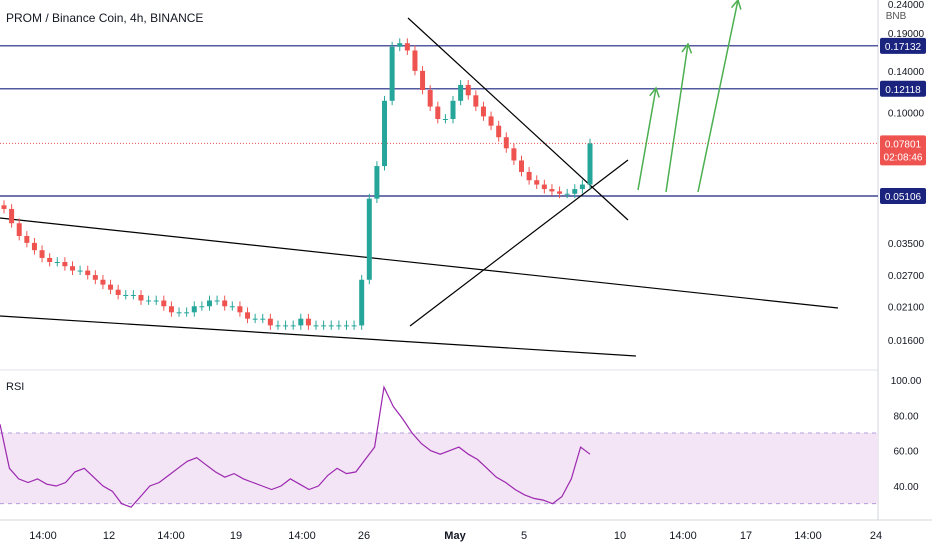 The height and width of the screenshot is (555, 932). What do you see at coordinates (455, 536) in the screenshot?
I see `time-tick-label: May` at bounding box center [455, 536].